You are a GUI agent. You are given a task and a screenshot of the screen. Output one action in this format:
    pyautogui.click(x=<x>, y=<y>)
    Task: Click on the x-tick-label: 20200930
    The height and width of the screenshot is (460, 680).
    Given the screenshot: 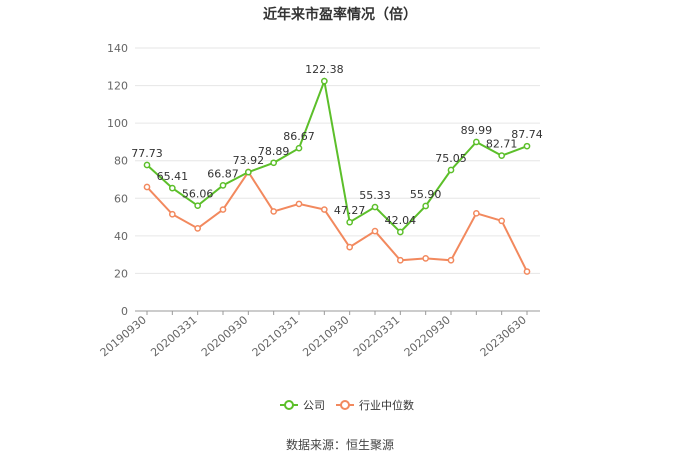 What is the action you would take?
    pyautogui.click(x=224, y=336)
    